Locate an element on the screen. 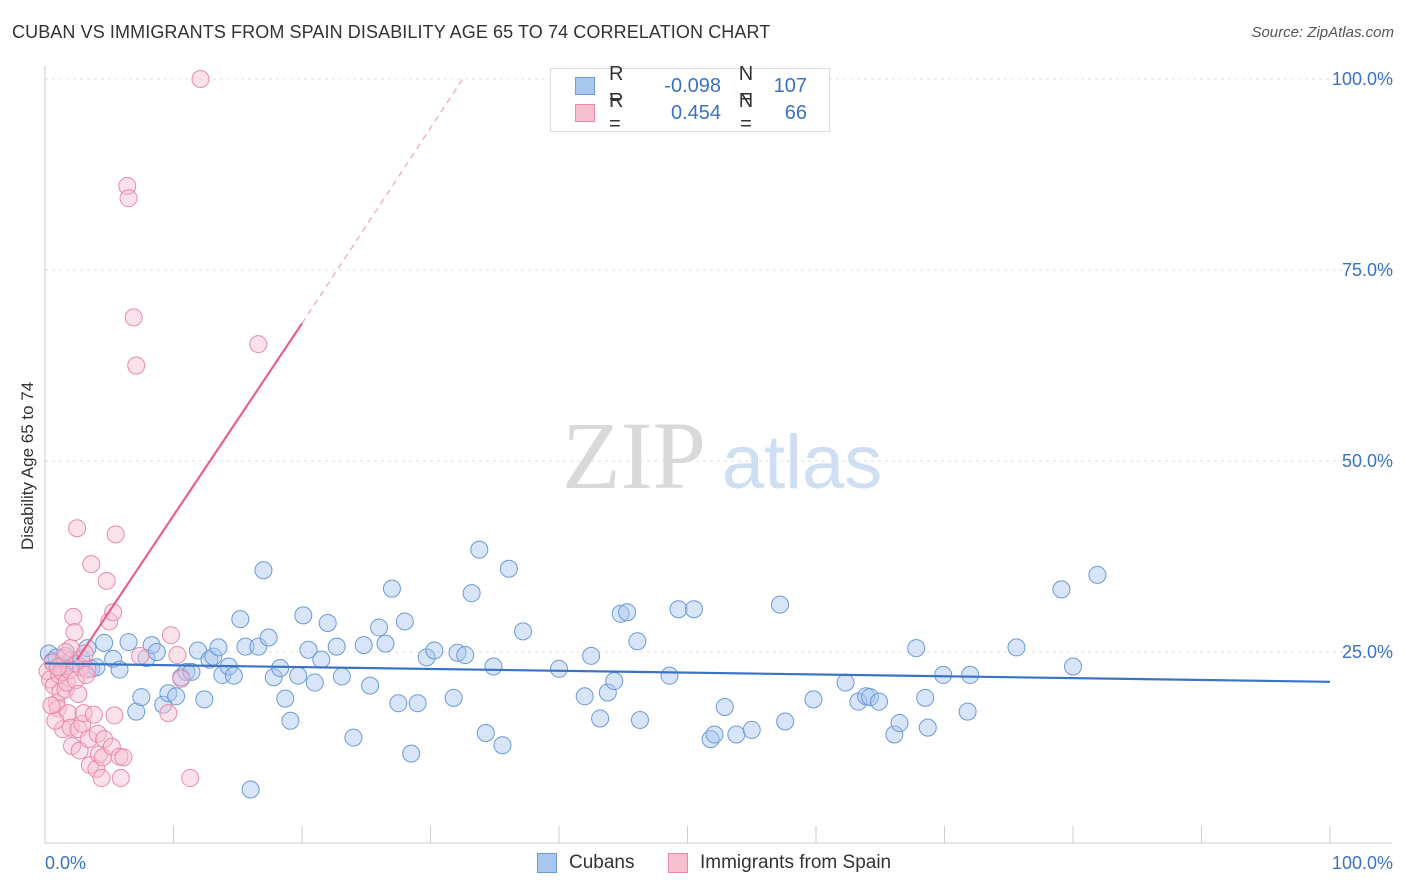 The image size is (1406, 892). series-immigrants-from-spain is located at coordinates (153, 429).